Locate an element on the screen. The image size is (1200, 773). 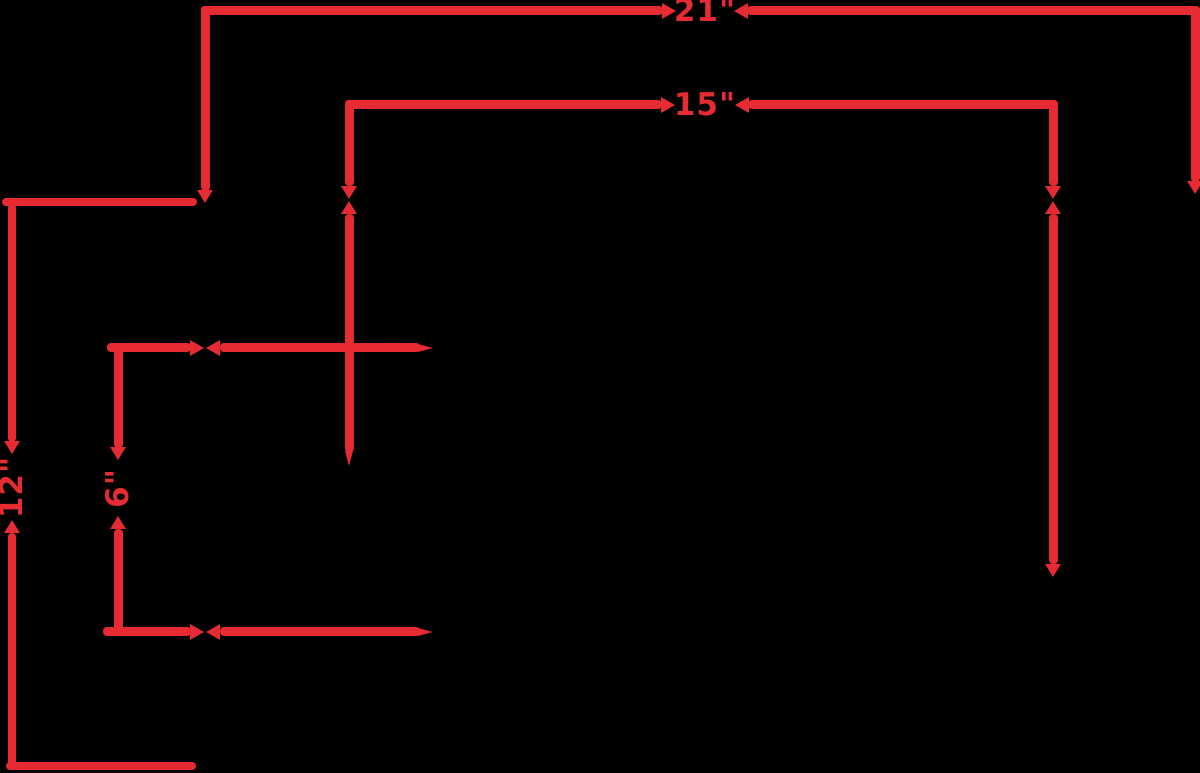
dim-label-left-height: 12" is located at coordinates (15, 487).